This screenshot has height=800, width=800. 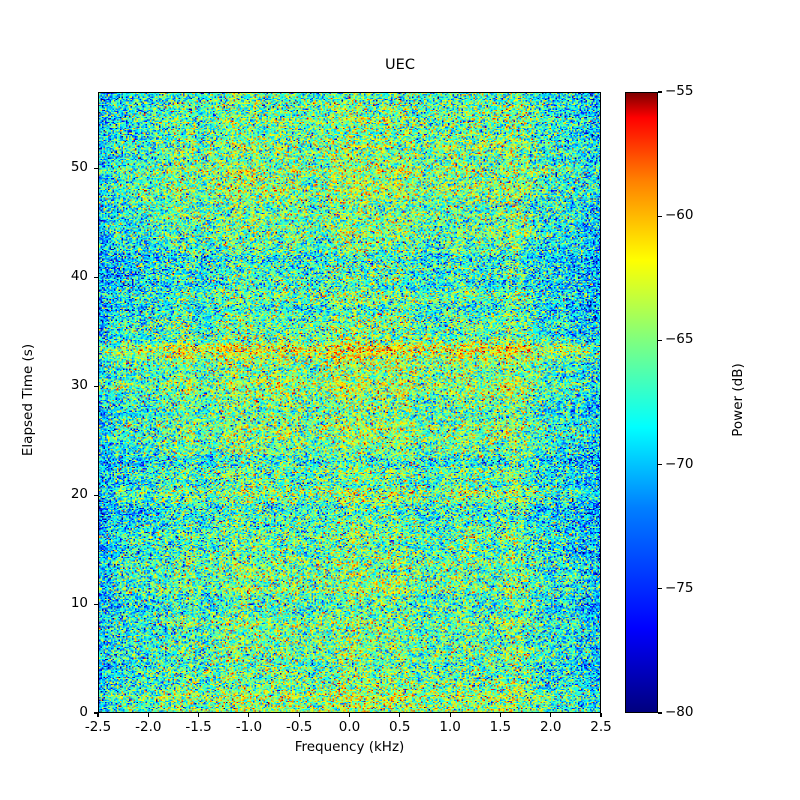 I want to click on x-tick-label: 1.5, so click(x=500, y=727).